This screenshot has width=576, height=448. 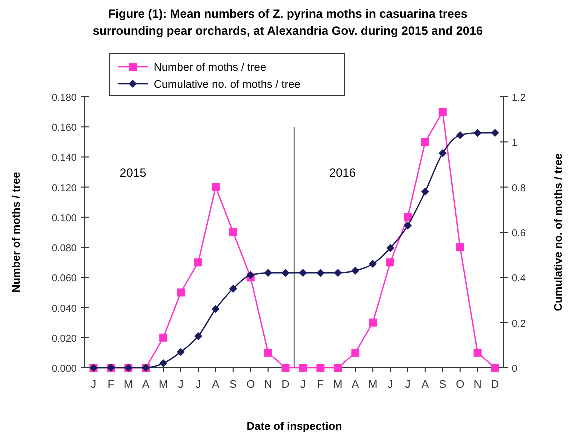 What do you see at coordinates (65, 309) in the screenshot?
I see `y-tick-label: 0.040` at bounding box center [65, 309].